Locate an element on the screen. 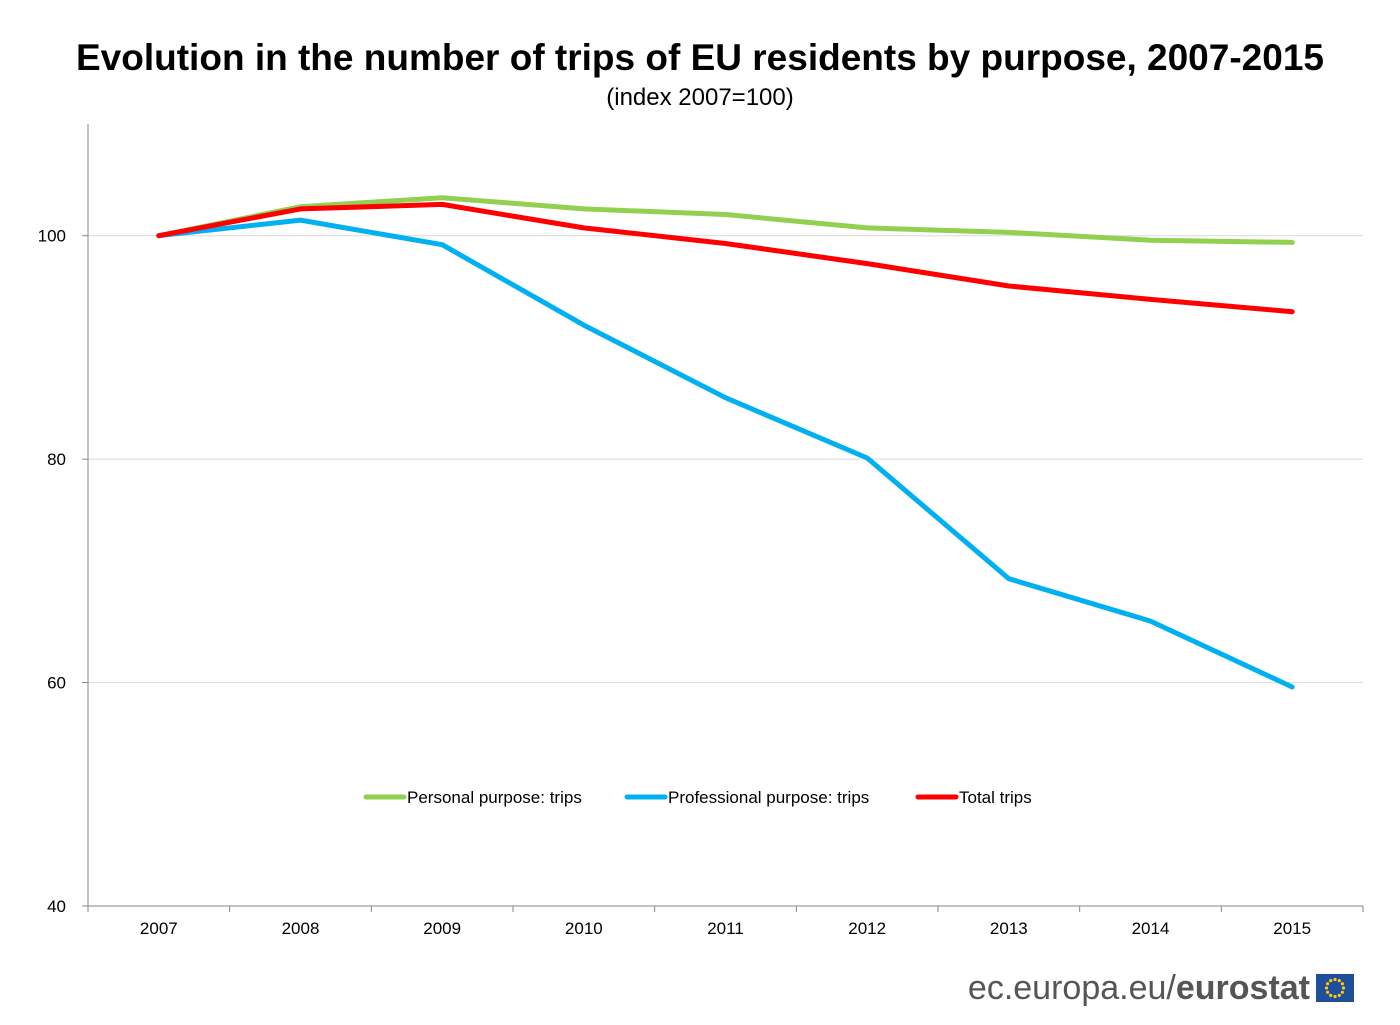 The image size is (1400, 1025). x-tick-label: 2013 is located at coordinates (1009, 928).